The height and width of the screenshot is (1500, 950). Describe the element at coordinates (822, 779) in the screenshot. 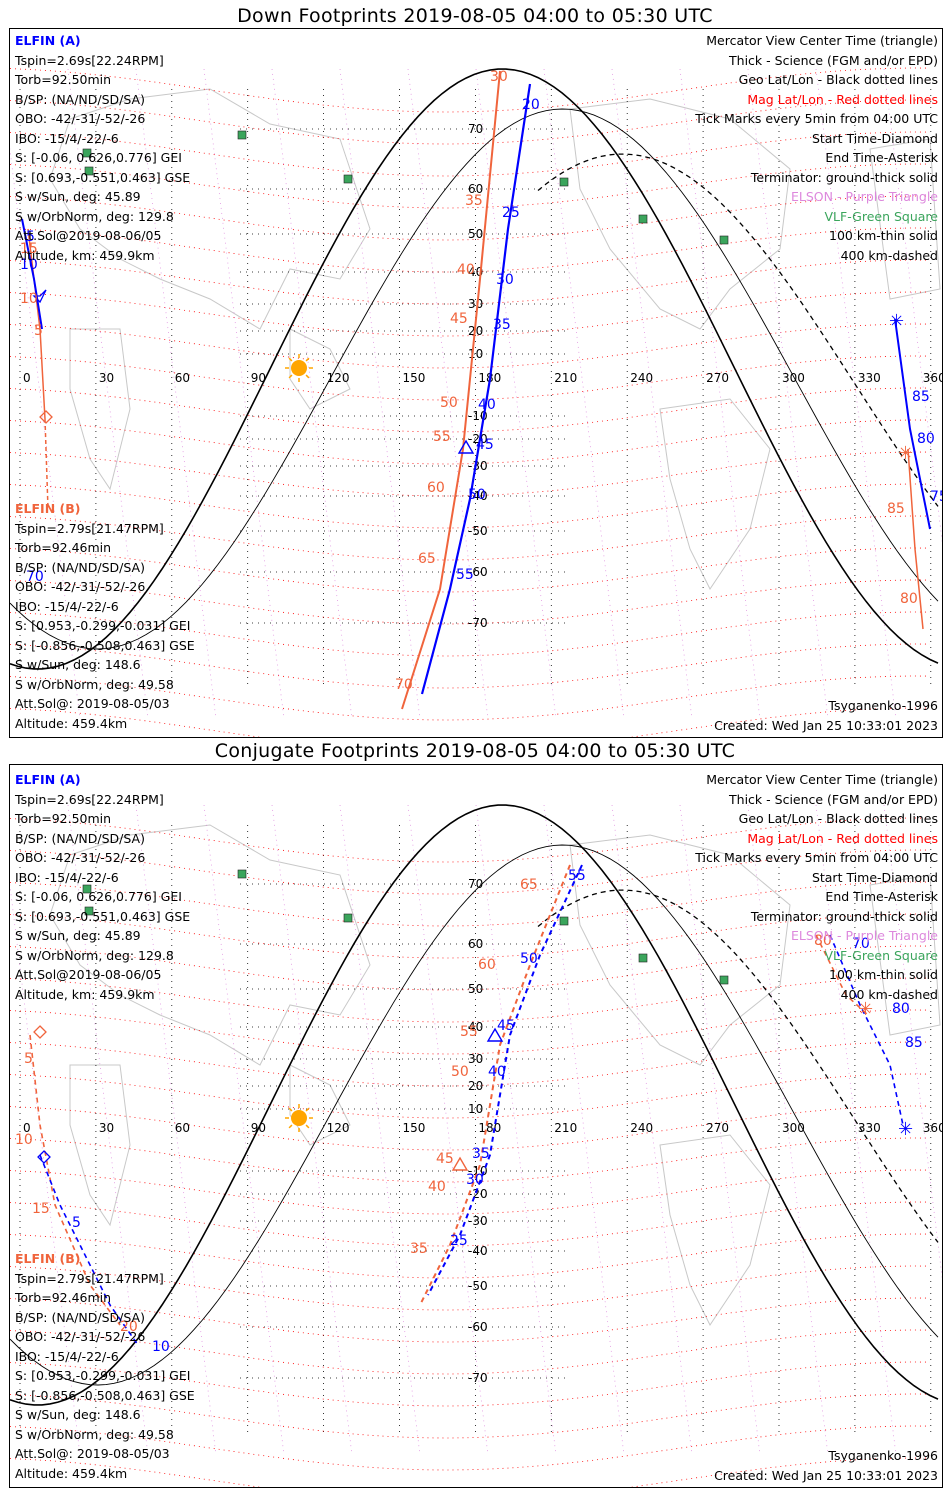

I see `legend-item: Mercator View Center Time (triangle)` at that location.